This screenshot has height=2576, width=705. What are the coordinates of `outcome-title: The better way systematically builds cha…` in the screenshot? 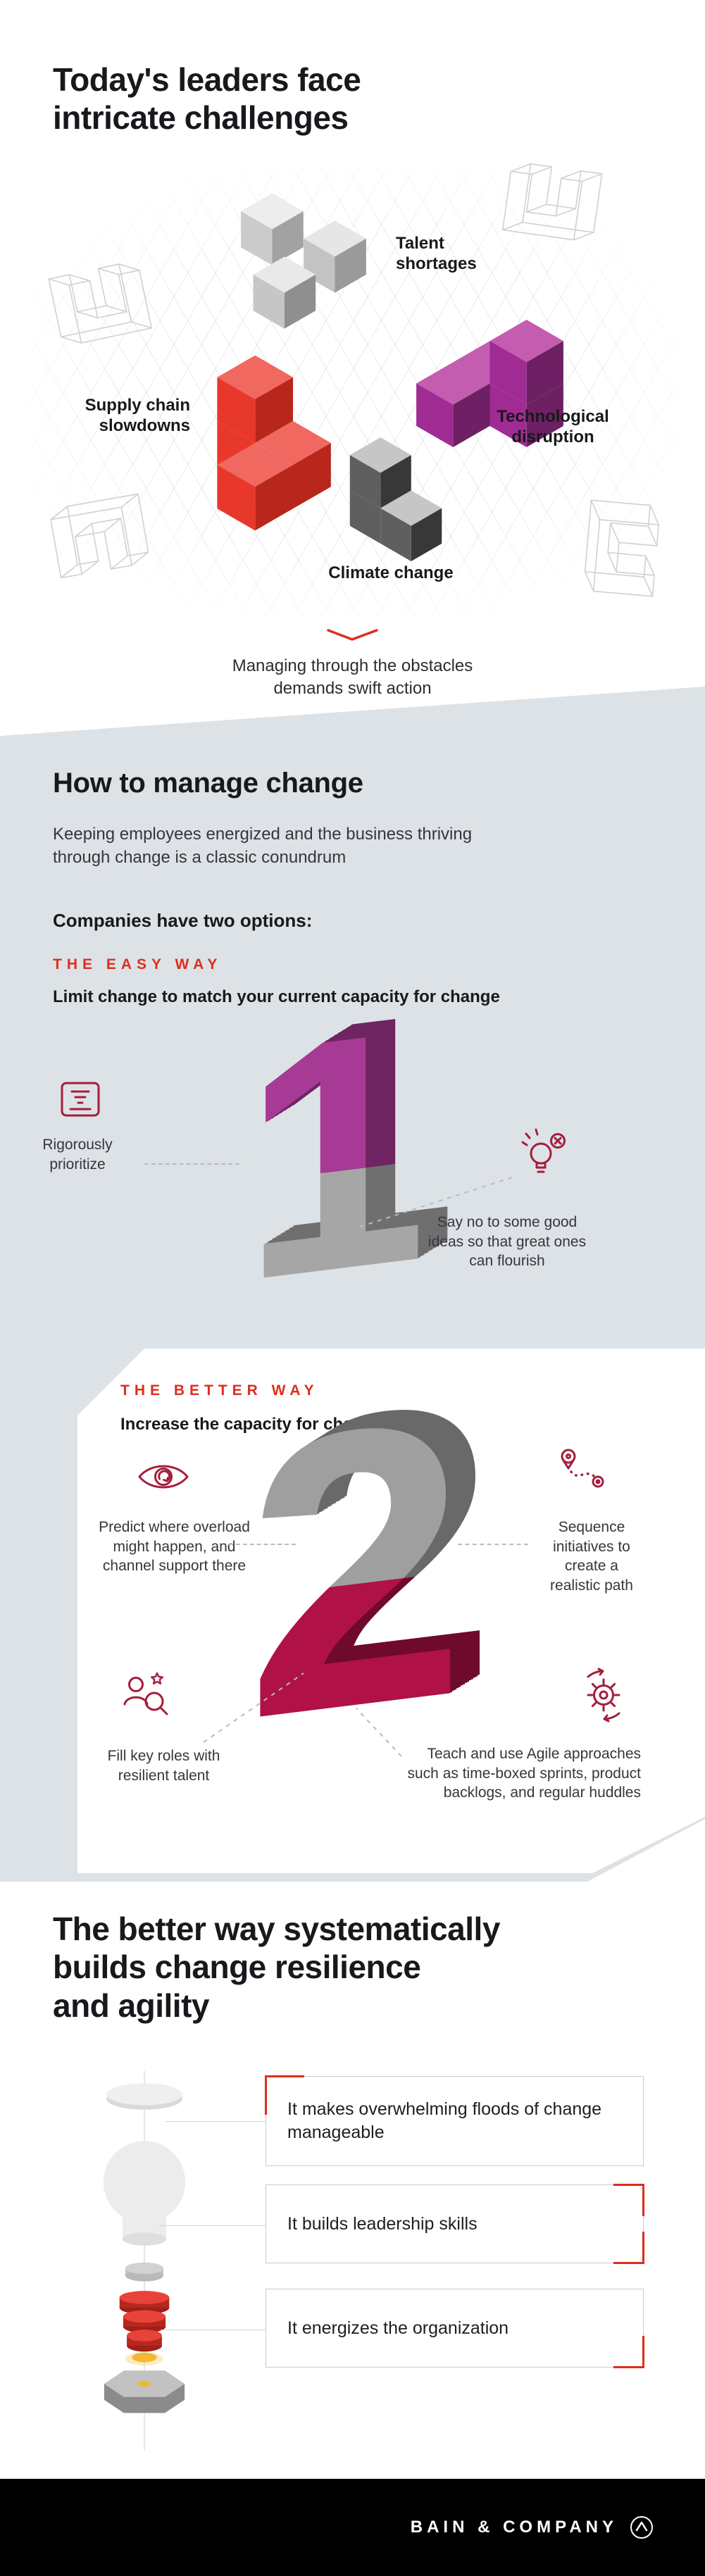 It's located at (320, 1967).